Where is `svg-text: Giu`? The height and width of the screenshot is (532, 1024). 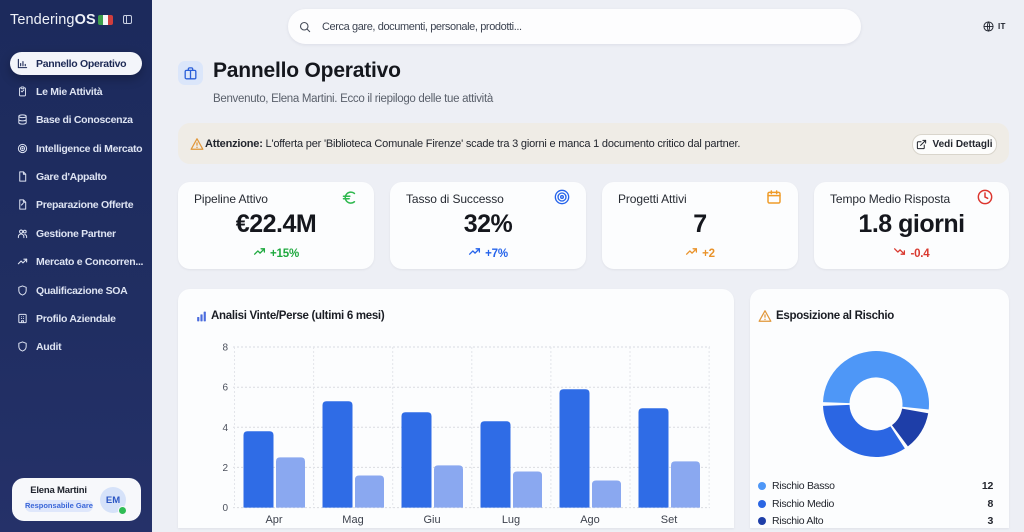
svg-text: Giu is located at coordinates (431, 520).